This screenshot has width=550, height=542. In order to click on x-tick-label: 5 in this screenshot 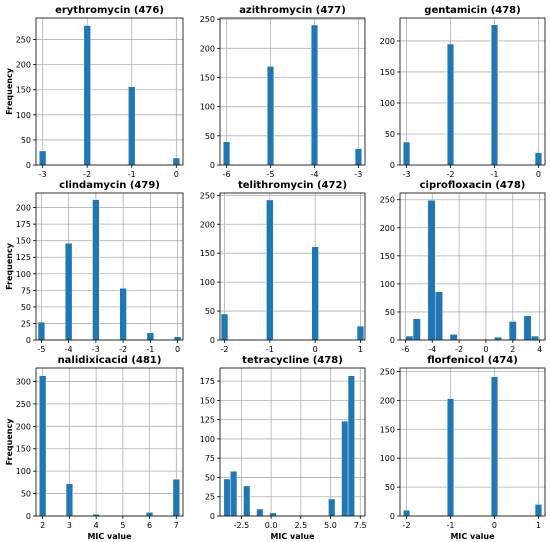, I will do `click(122, 525)`.